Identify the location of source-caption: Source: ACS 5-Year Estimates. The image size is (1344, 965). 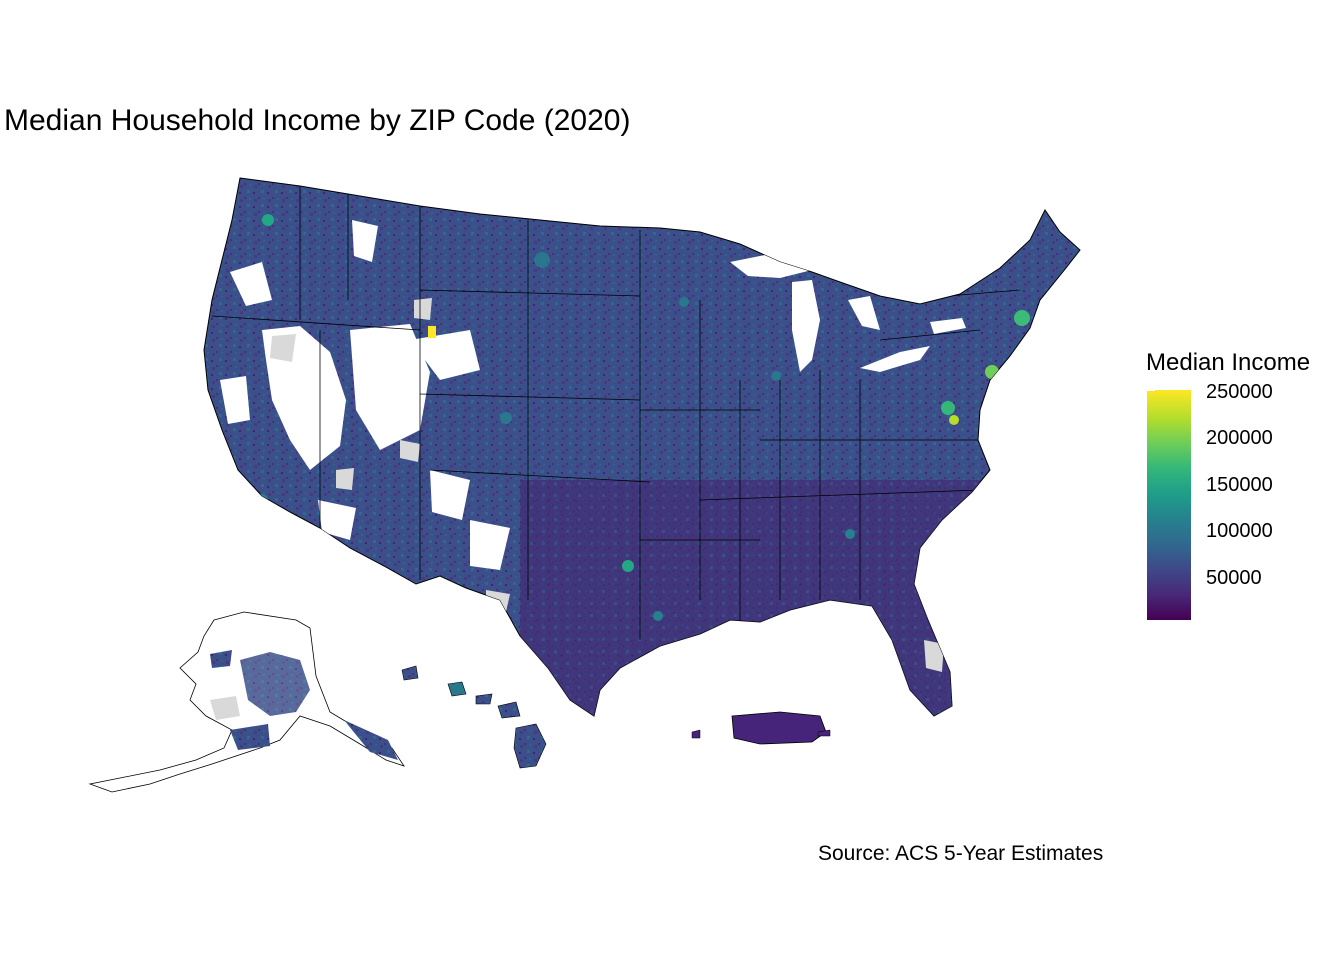
(961, 853).